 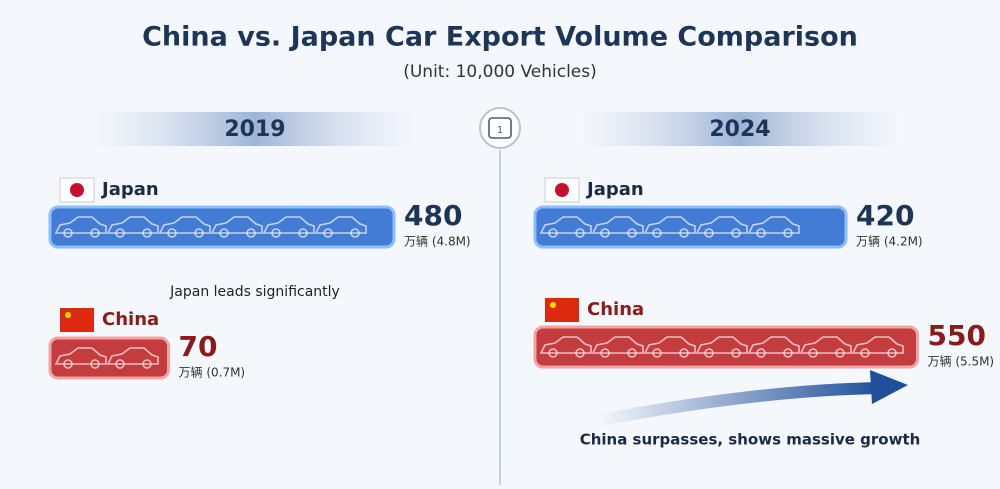 What do you see at coordinates (198, 346) in the screenshot?
I see `value-label: 70` at bounding box center [198, 346].